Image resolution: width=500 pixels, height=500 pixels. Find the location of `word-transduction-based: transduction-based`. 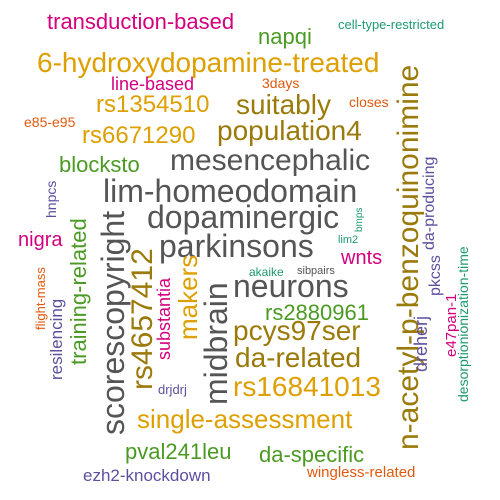

word-transduction-based: transduction-based is located at coordinates (141, 21).